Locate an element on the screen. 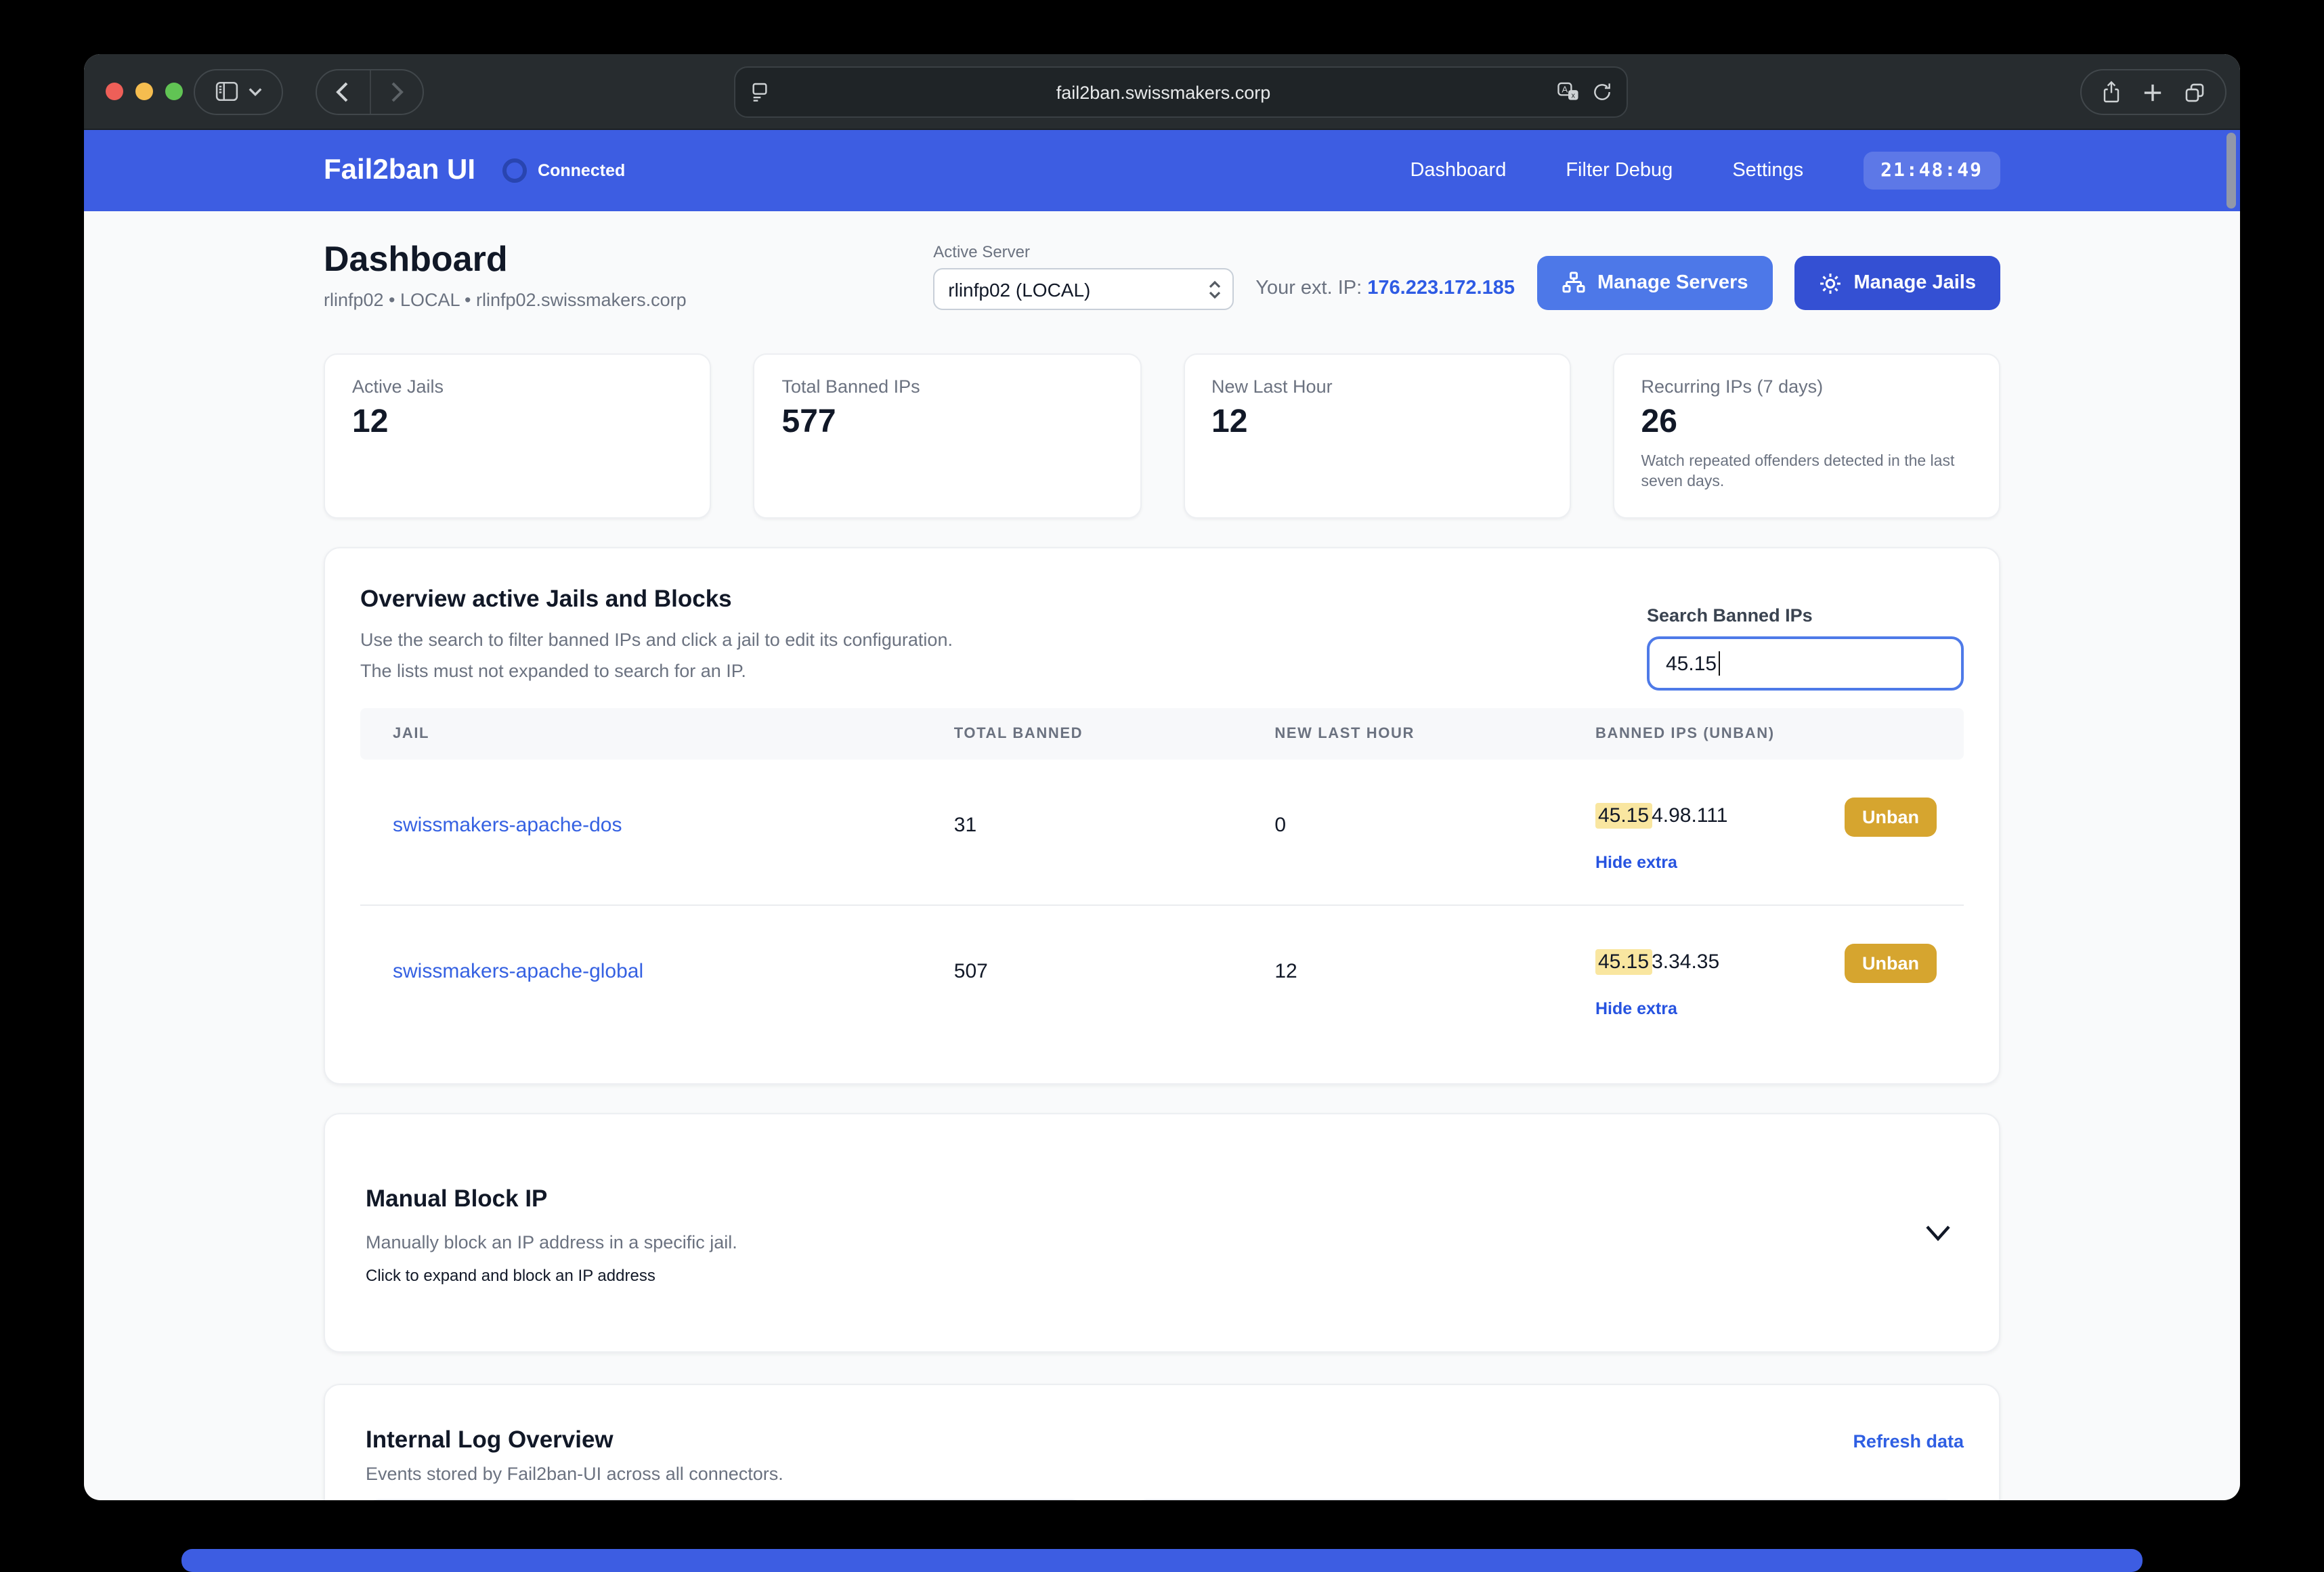 The height and width of the screenshot is (1572, 2324). total-banned-value: 31 is located at coordinates (965, 826).